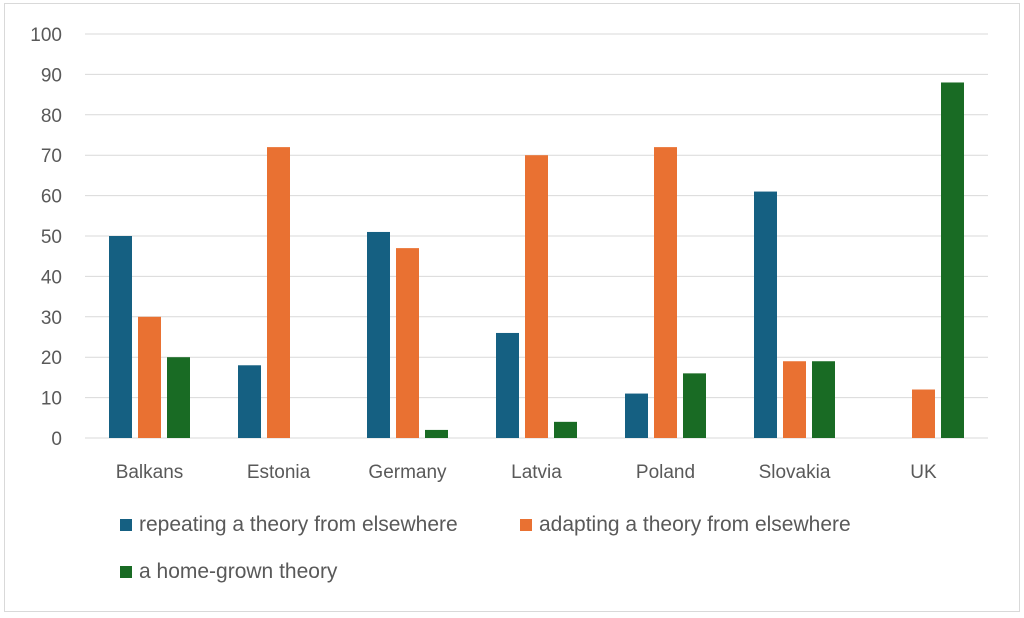 The image size is (1024, 618). Describe the element at coordinates (795, 472) in the screenshot. I see `x-tick-label: Slovakia` at that location.